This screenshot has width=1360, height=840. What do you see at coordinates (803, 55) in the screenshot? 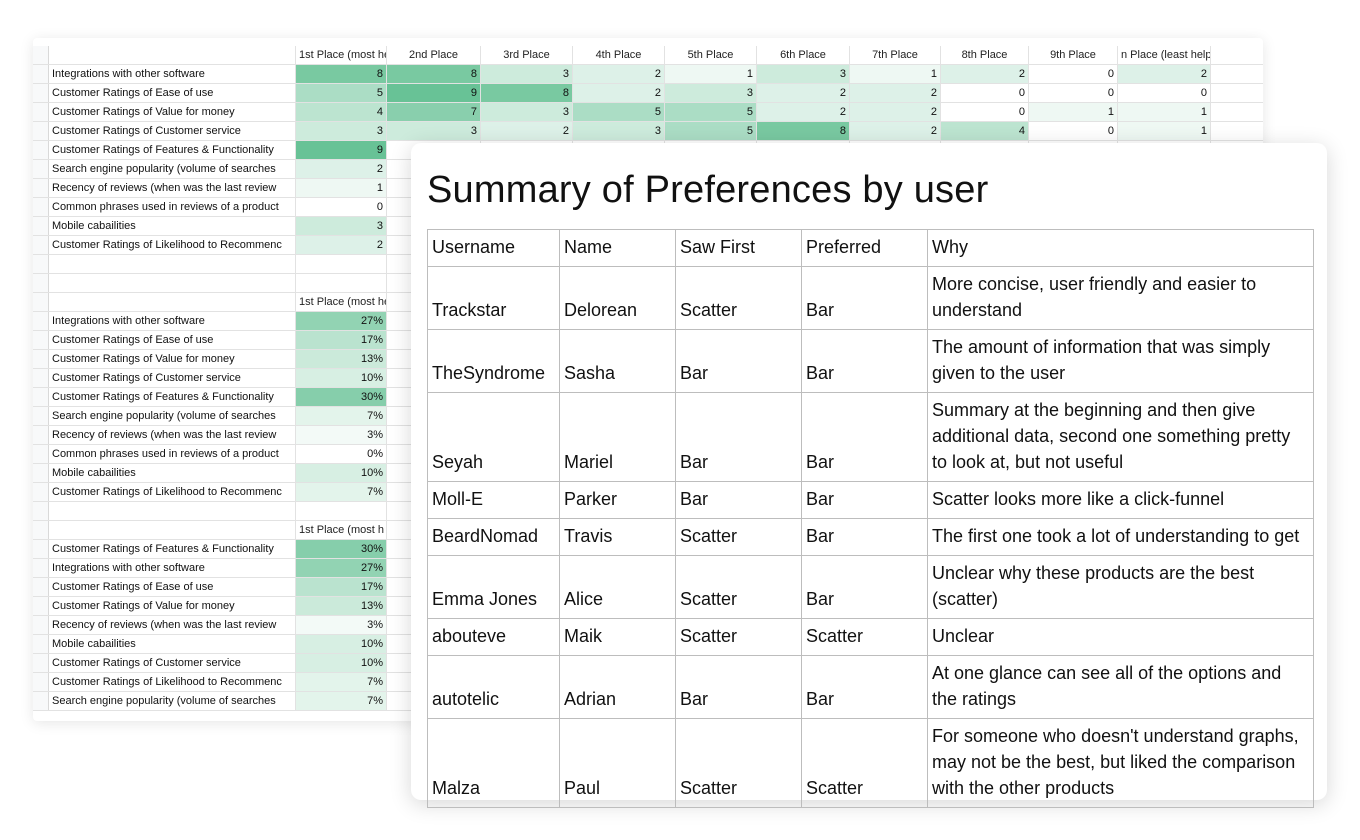
I see `header-cell: 6th Place` at bounding box center [803, 55].